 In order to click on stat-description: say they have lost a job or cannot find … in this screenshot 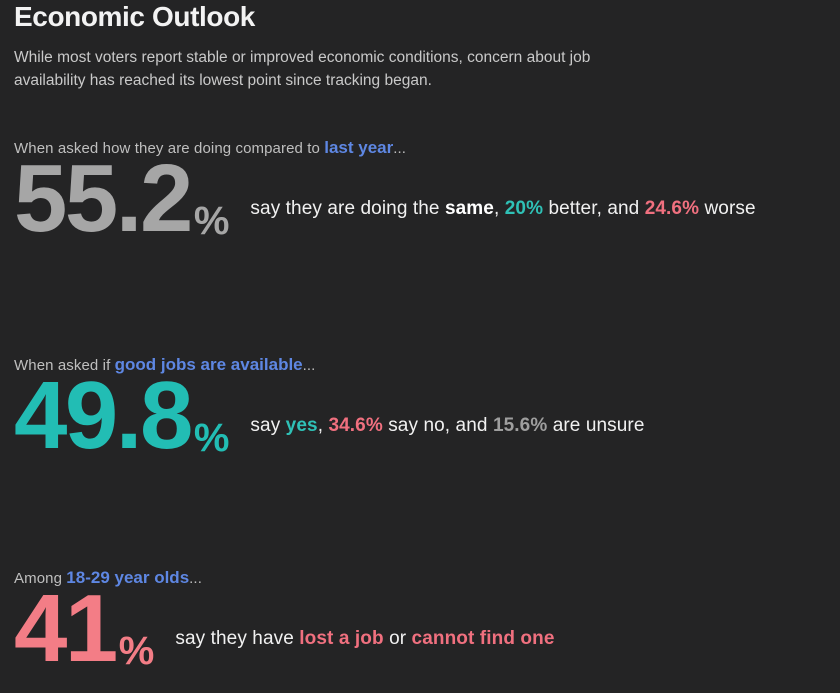, I will do `click(364, 638)`.